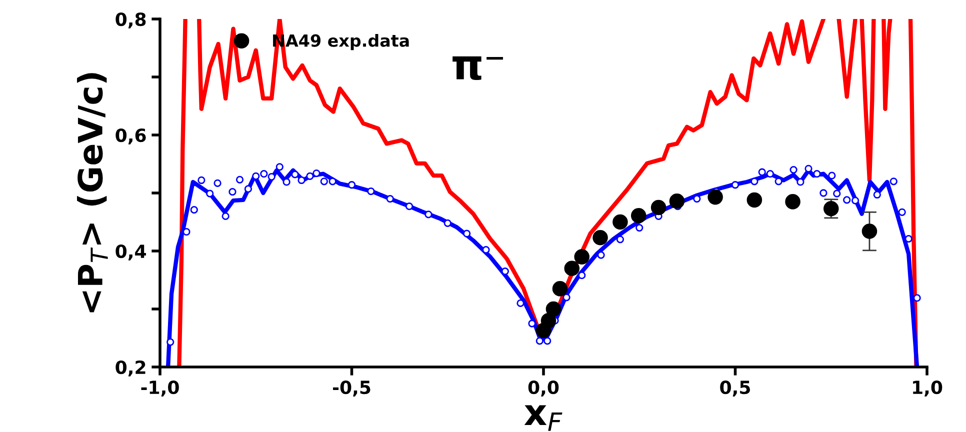  Describe the element at coordinates (735, 388) in the screenshot. I see `x-tick-label: 0,5` at that location.